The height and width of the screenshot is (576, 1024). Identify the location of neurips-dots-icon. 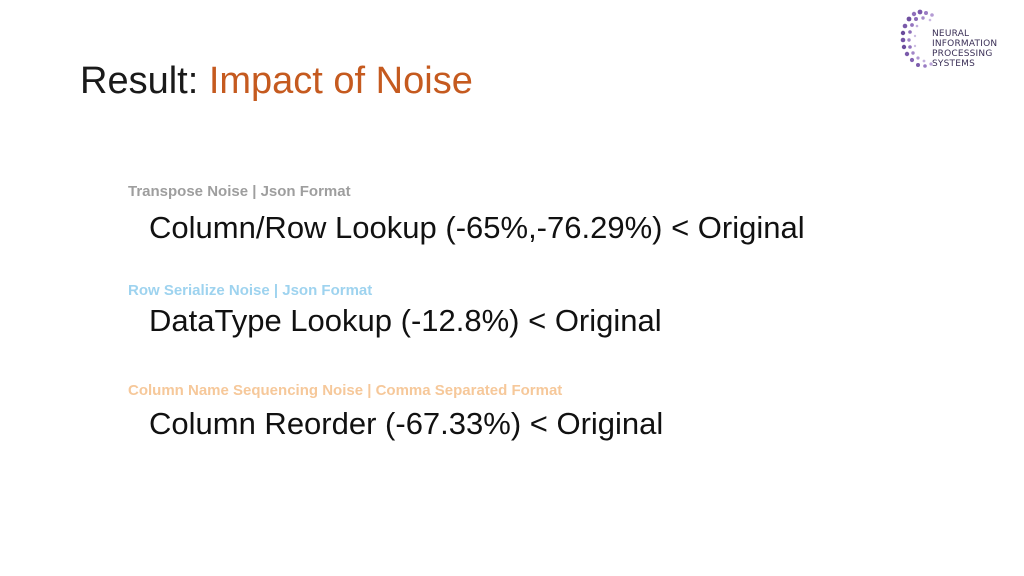
(917, 38).